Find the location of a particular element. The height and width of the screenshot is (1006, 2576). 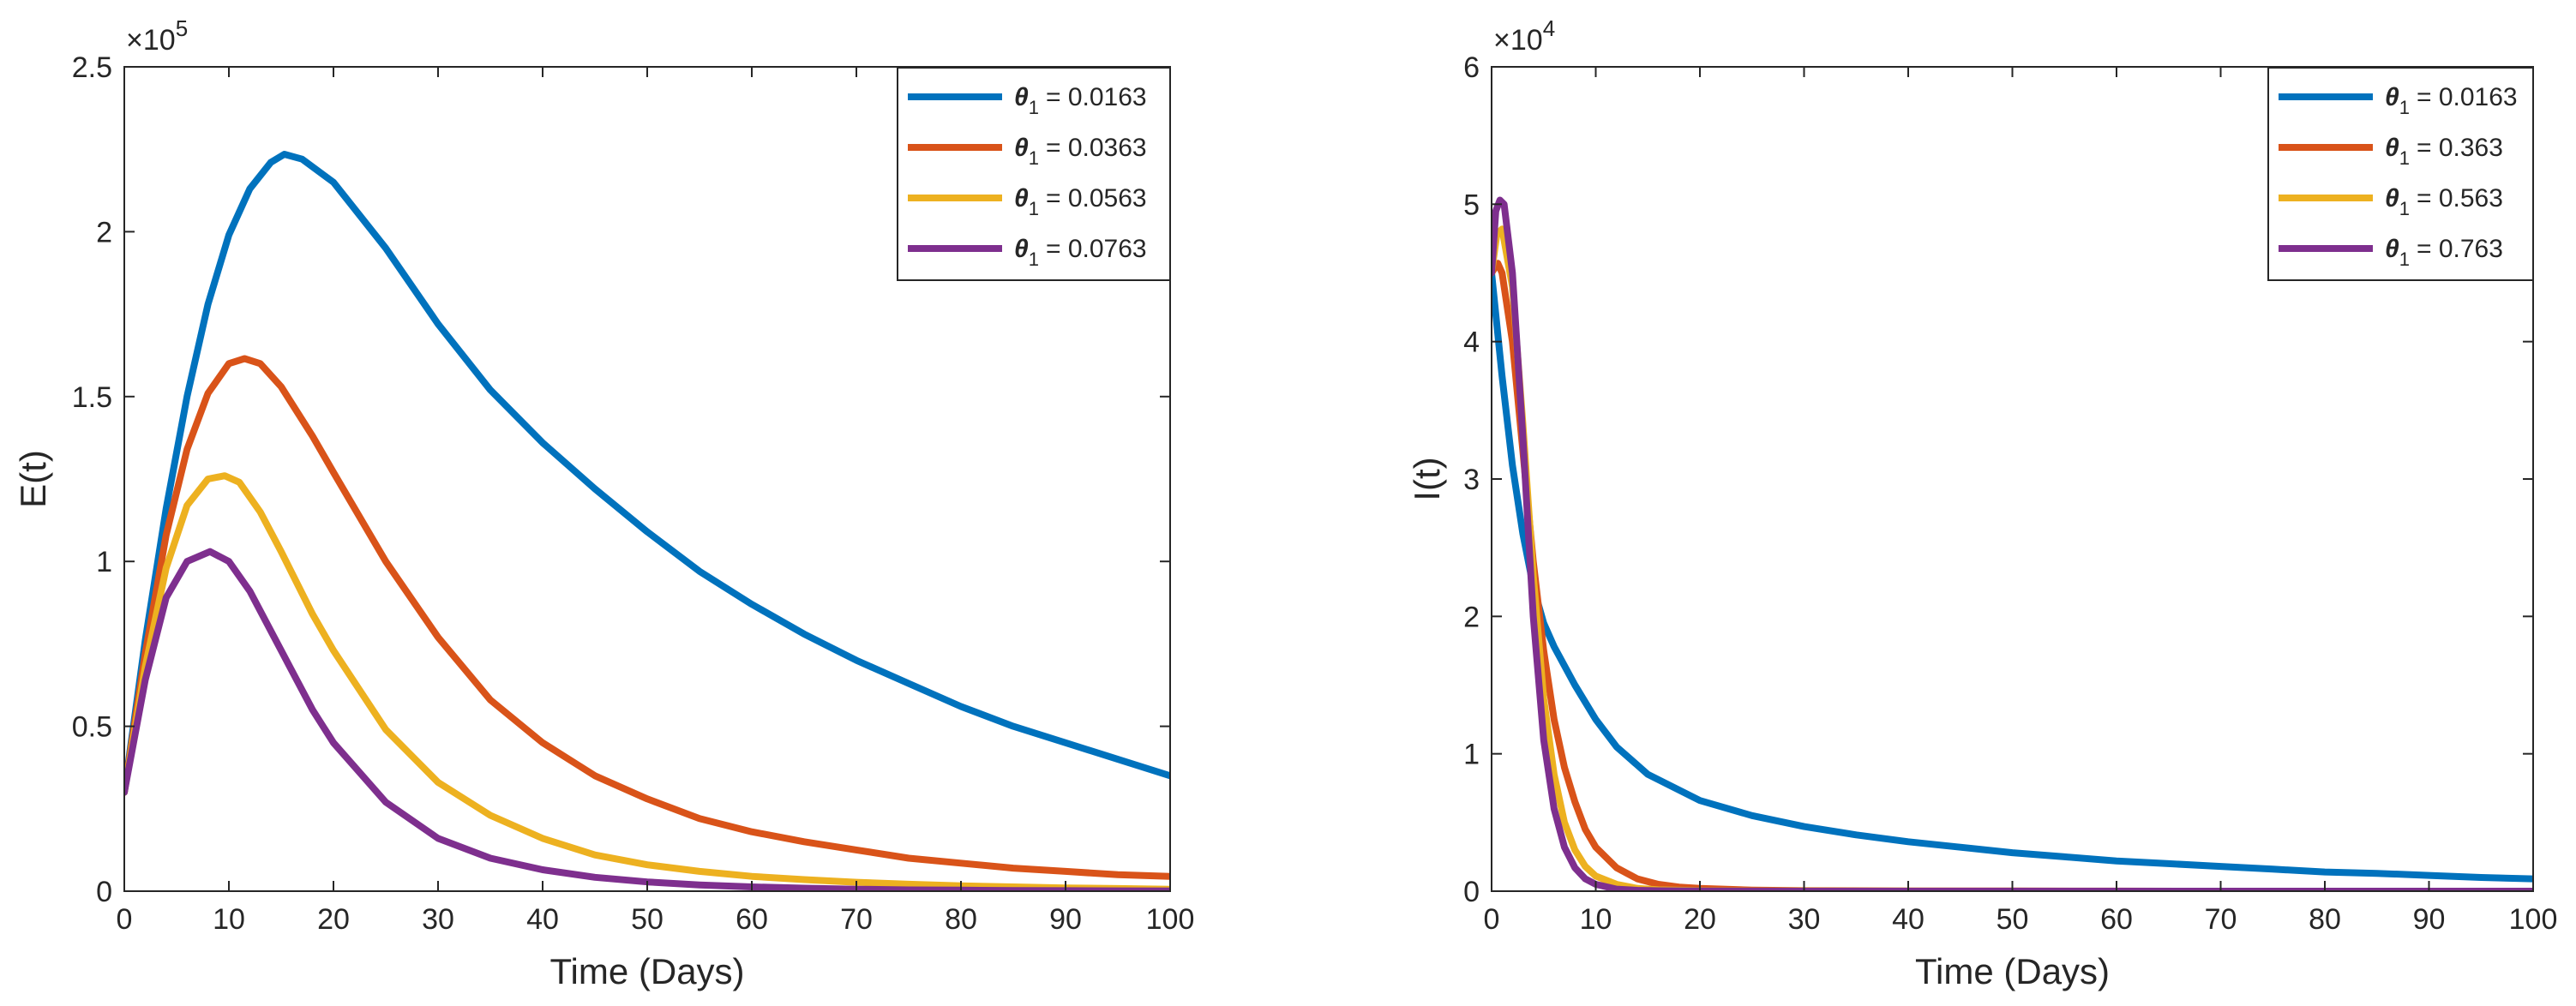

legend-entry-2: θ1 = 0.0363 is located at coordinates (1080, 151).